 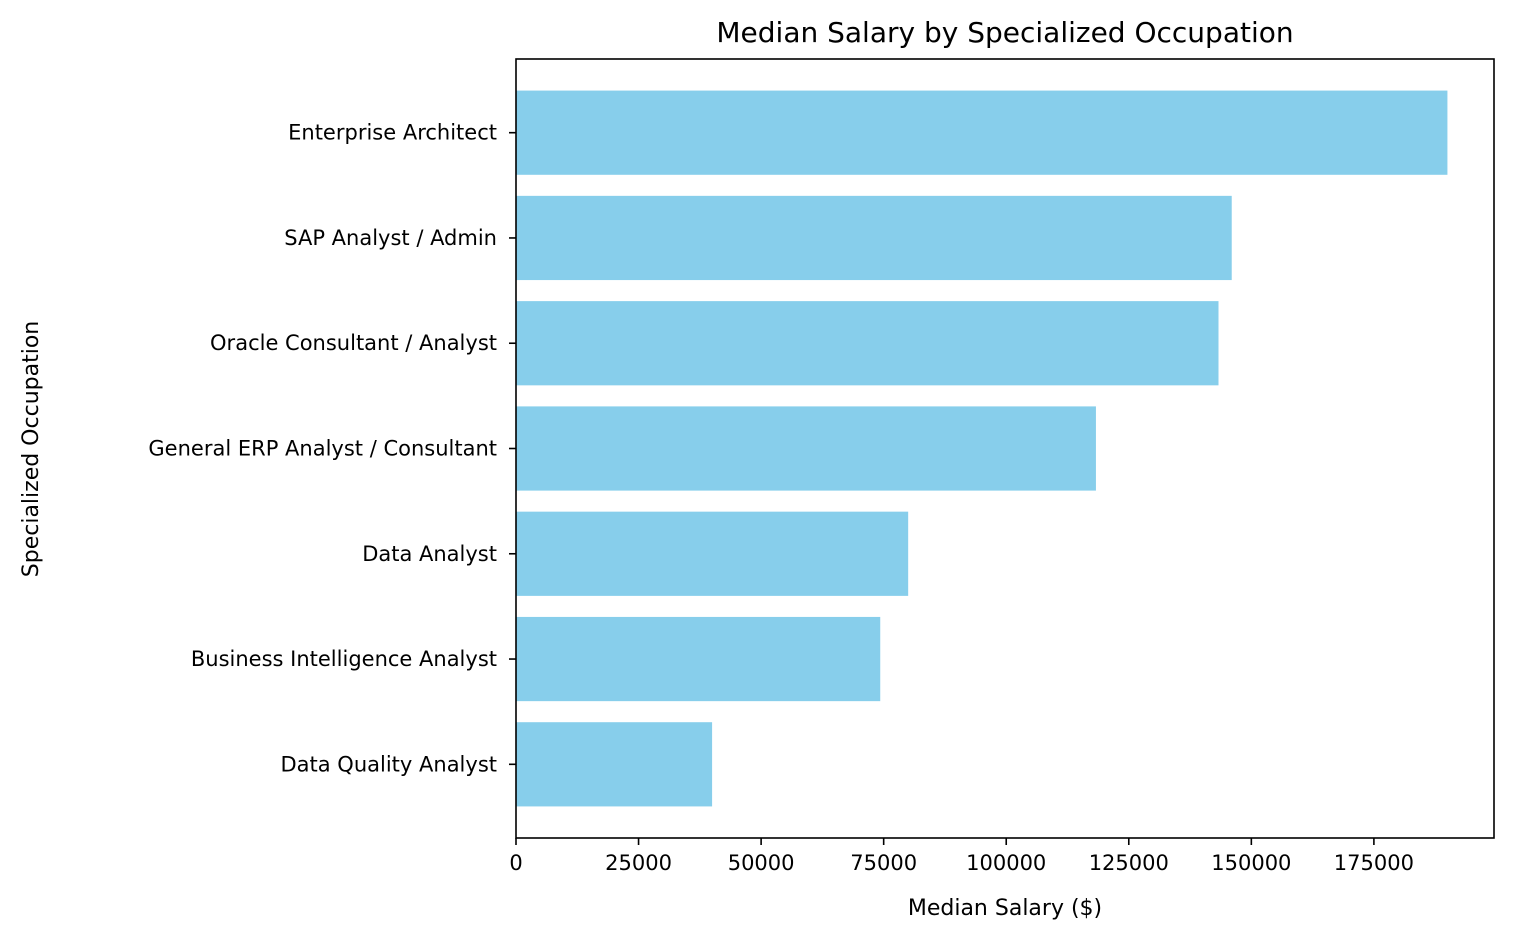 What do you see at coordinates (883, 863) in the screenshot?
I see `x-tick-label: 75000` at bounding box center [883, 863].